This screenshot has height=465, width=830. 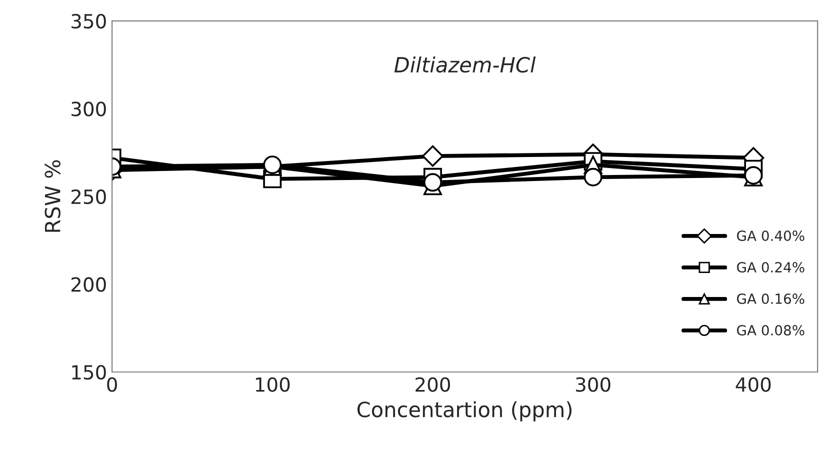 I want to click on legend-label: GA 0.16%, so click(x=770, y=299).